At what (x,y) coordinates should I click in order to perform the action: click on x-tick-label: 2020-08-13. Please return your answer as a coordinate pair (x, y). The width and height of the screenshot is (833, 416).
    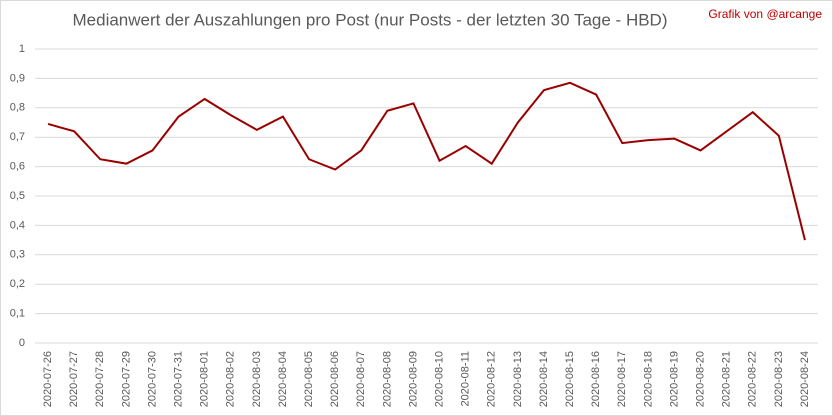
    Looking at the image, I should click on (518, 379).